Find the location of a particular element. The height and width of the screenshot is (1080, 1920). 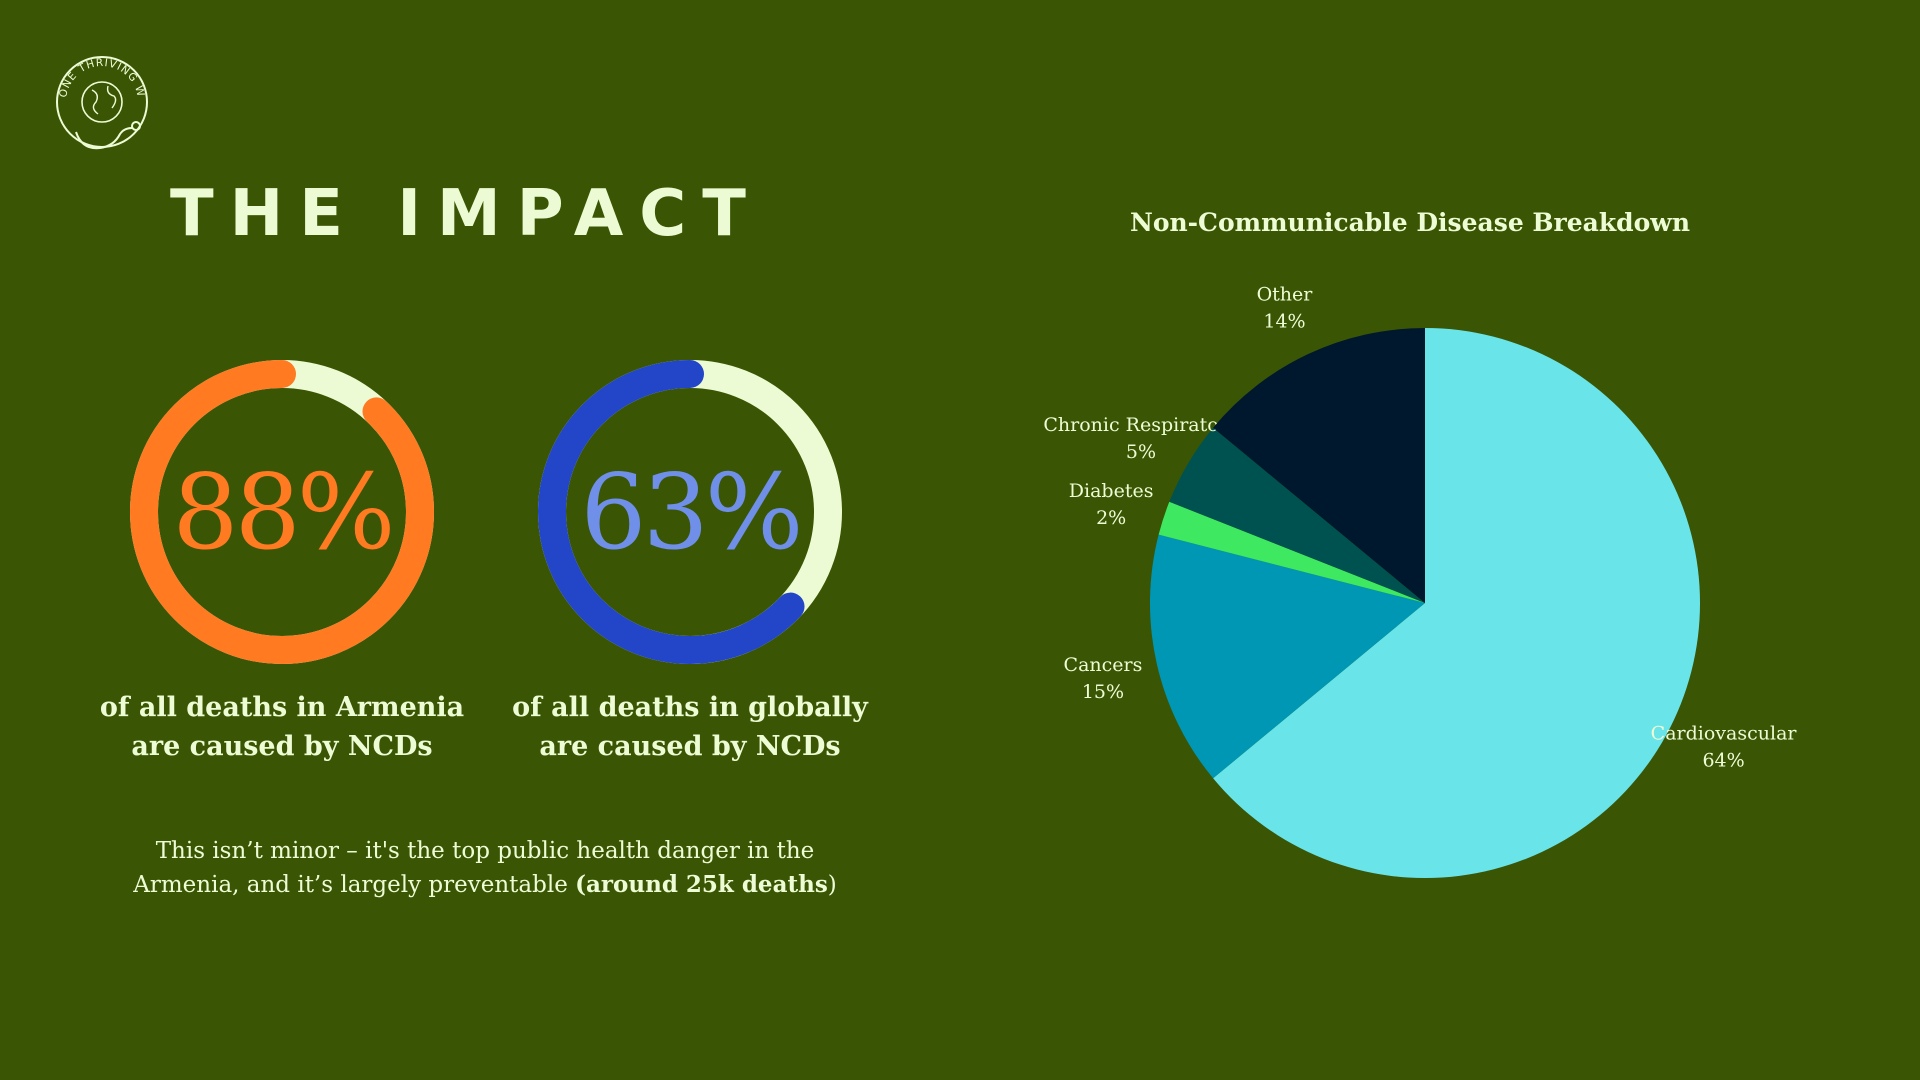

globe-icon is located at coordinates (102, 102).